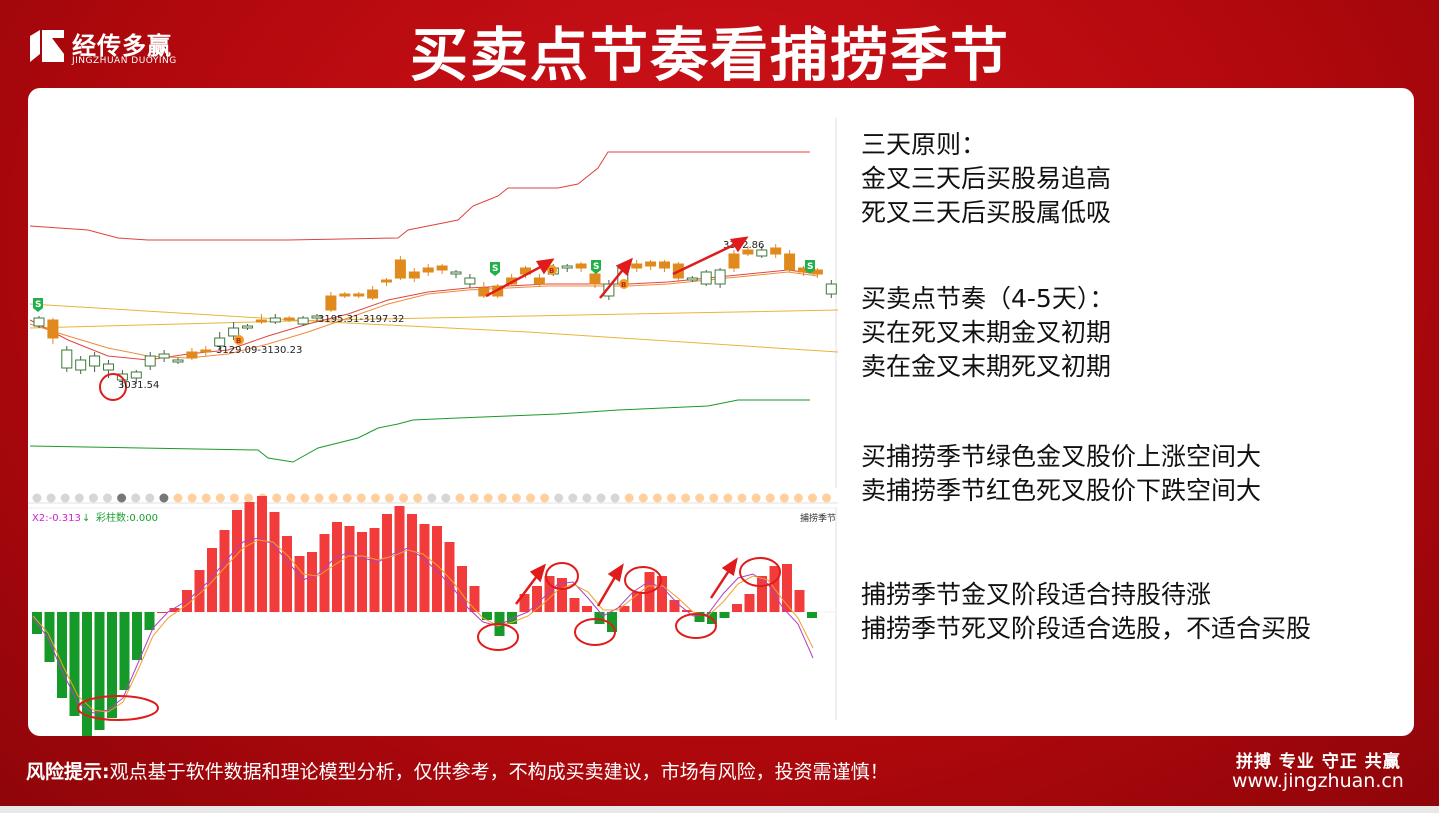  What do you see at coordinates (709, 55) in the screenshot?
I see `page-title: 买卖点节奏看捕捞季节` at bounding box center [709, 55].